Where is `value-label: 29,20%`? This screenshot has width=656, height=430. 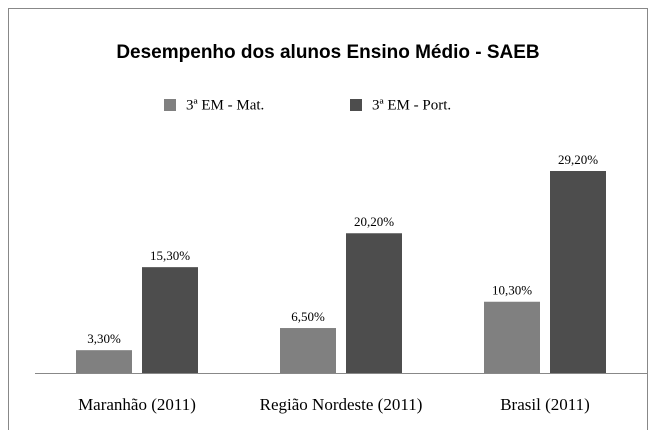 value-label: 29,20% is located at coordinates (578, 159).